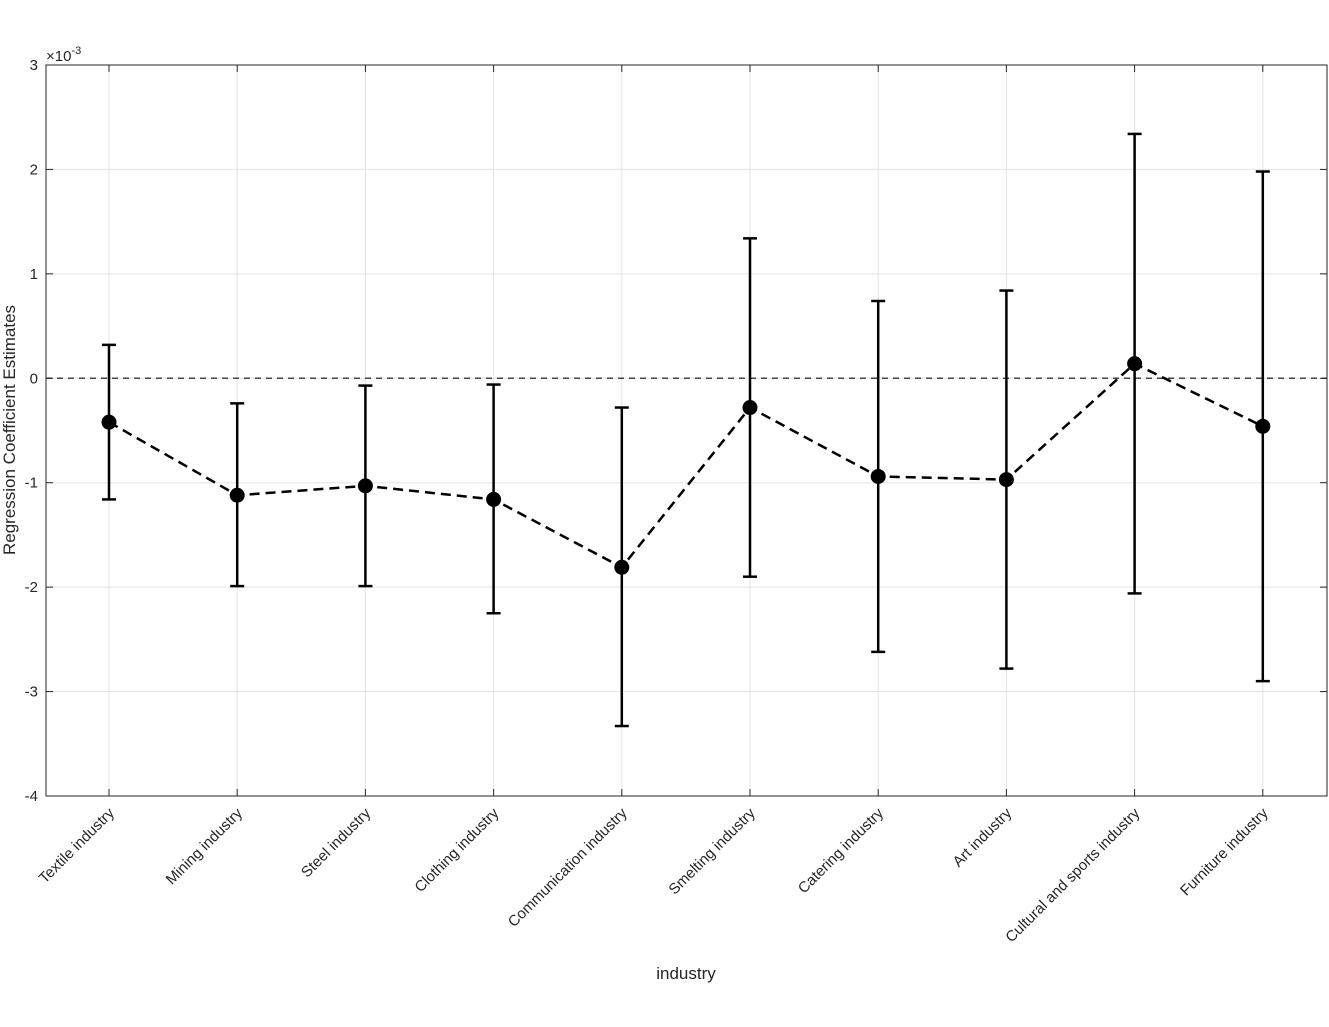  Describe the element at coordinates (568, 867) in the screenshot. I see `x-tick-label: Communication industry` at that location.